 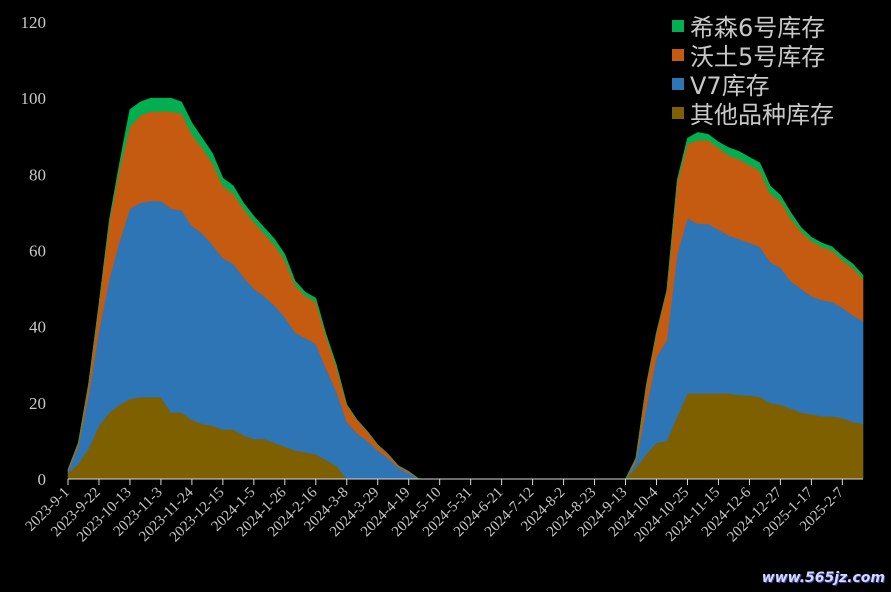 I want to click on y-tick-label: 0, so click(x=42, y=479).